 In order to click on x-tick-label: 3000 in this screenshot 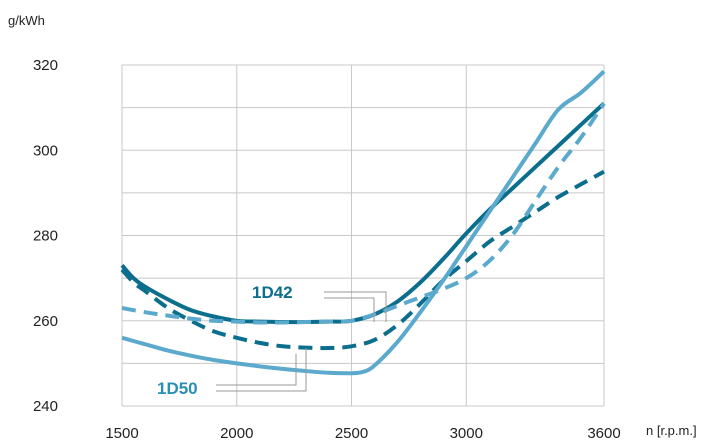, I will do `click(466, 433)`.